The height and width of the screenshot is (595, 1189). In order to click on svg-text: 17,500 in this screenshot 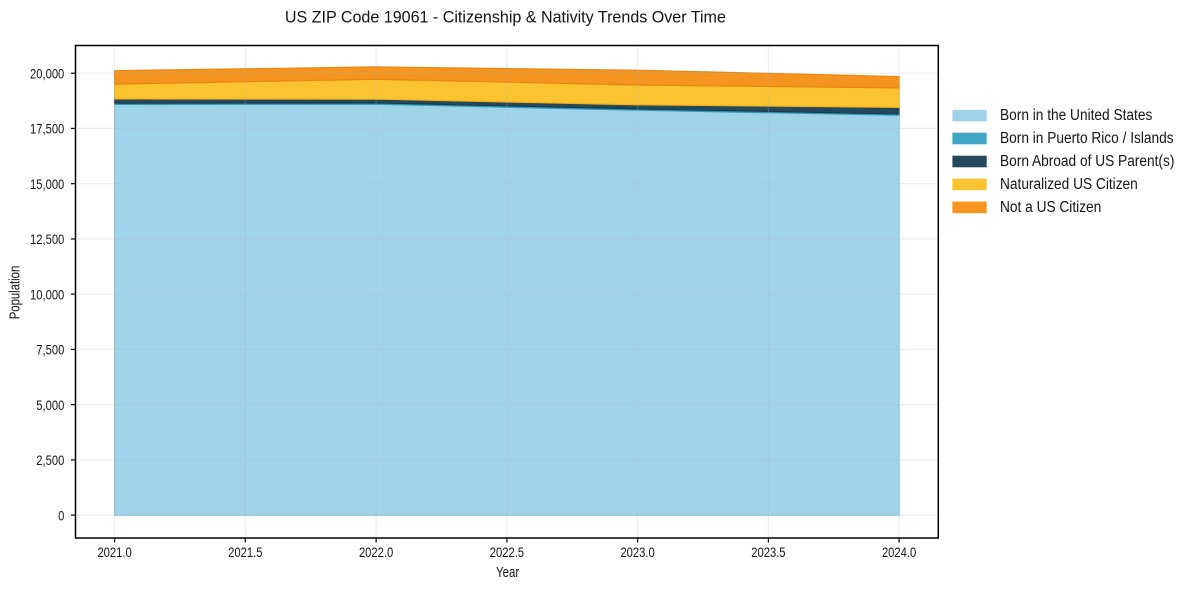, I will do `click(47, 129)`.